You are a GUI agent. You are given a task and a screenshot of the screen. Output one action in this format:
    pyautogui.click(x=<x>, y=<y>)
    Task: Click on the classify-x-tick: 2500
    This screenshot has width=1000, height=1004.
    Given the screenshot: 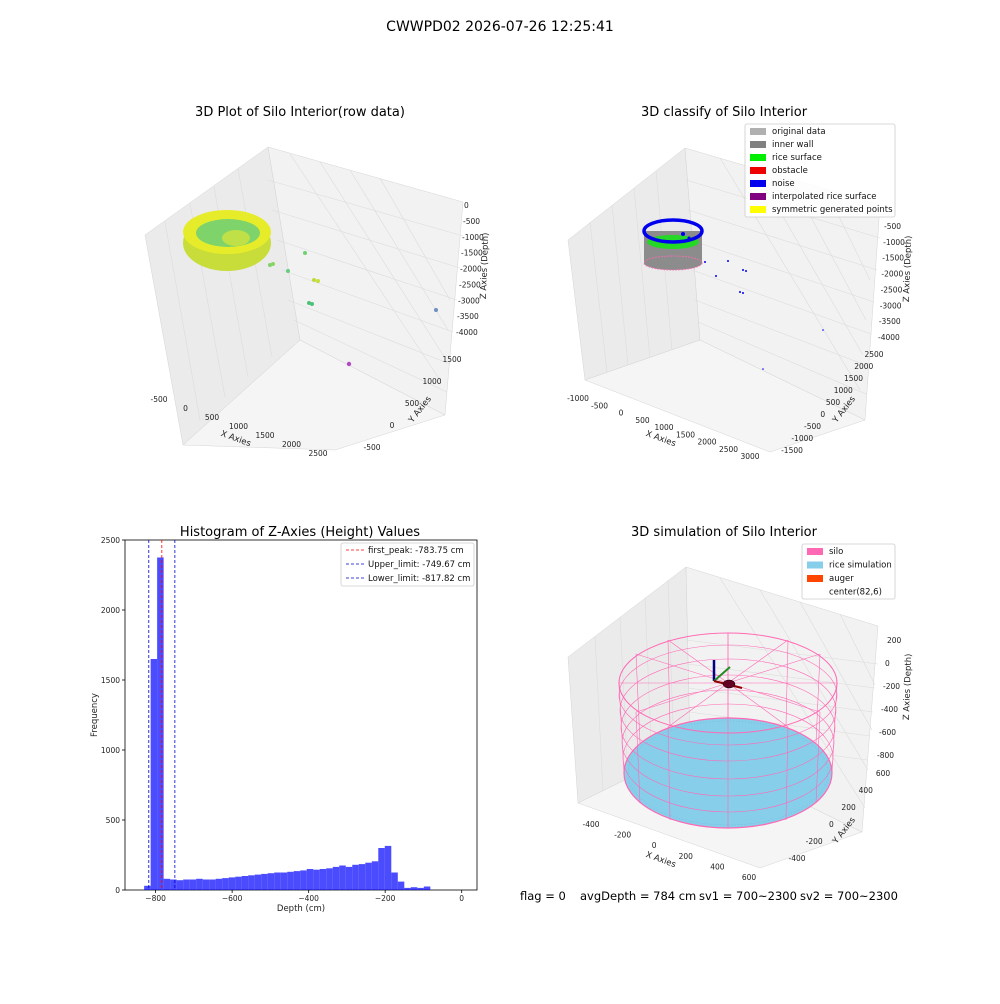 What is the action you would take?
    pyautogui.click(x=728, y=449)
    